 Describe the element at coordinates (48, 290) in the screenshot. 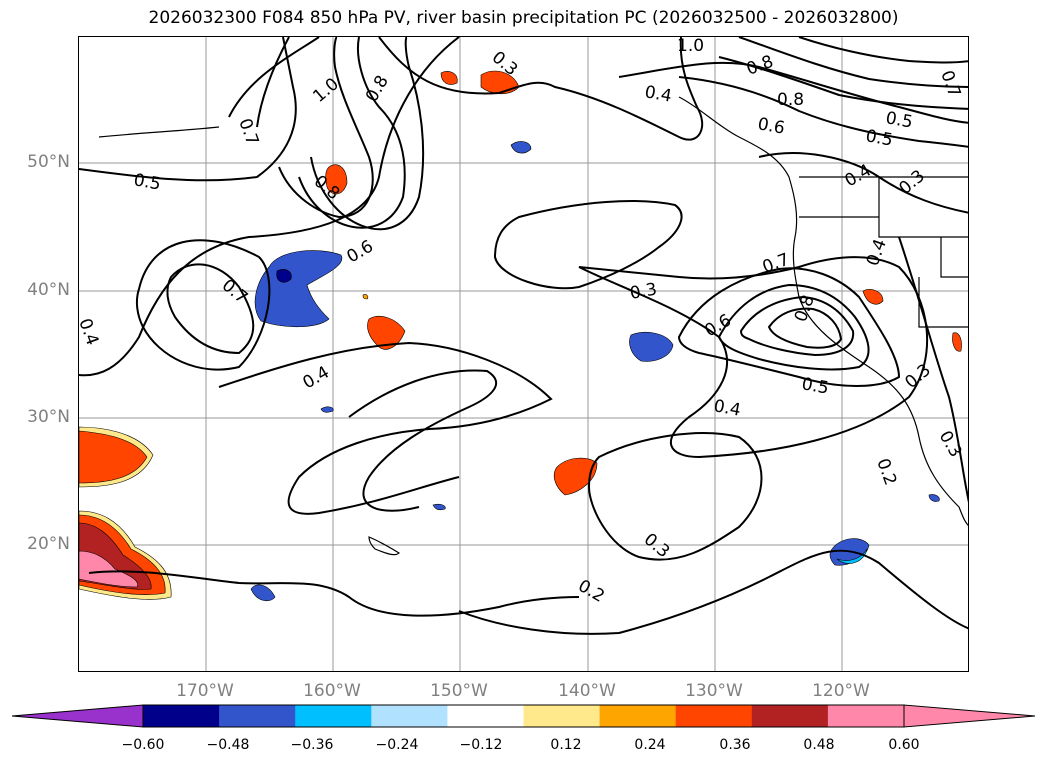

I see `lat-label-40n: 40°N` at that location.